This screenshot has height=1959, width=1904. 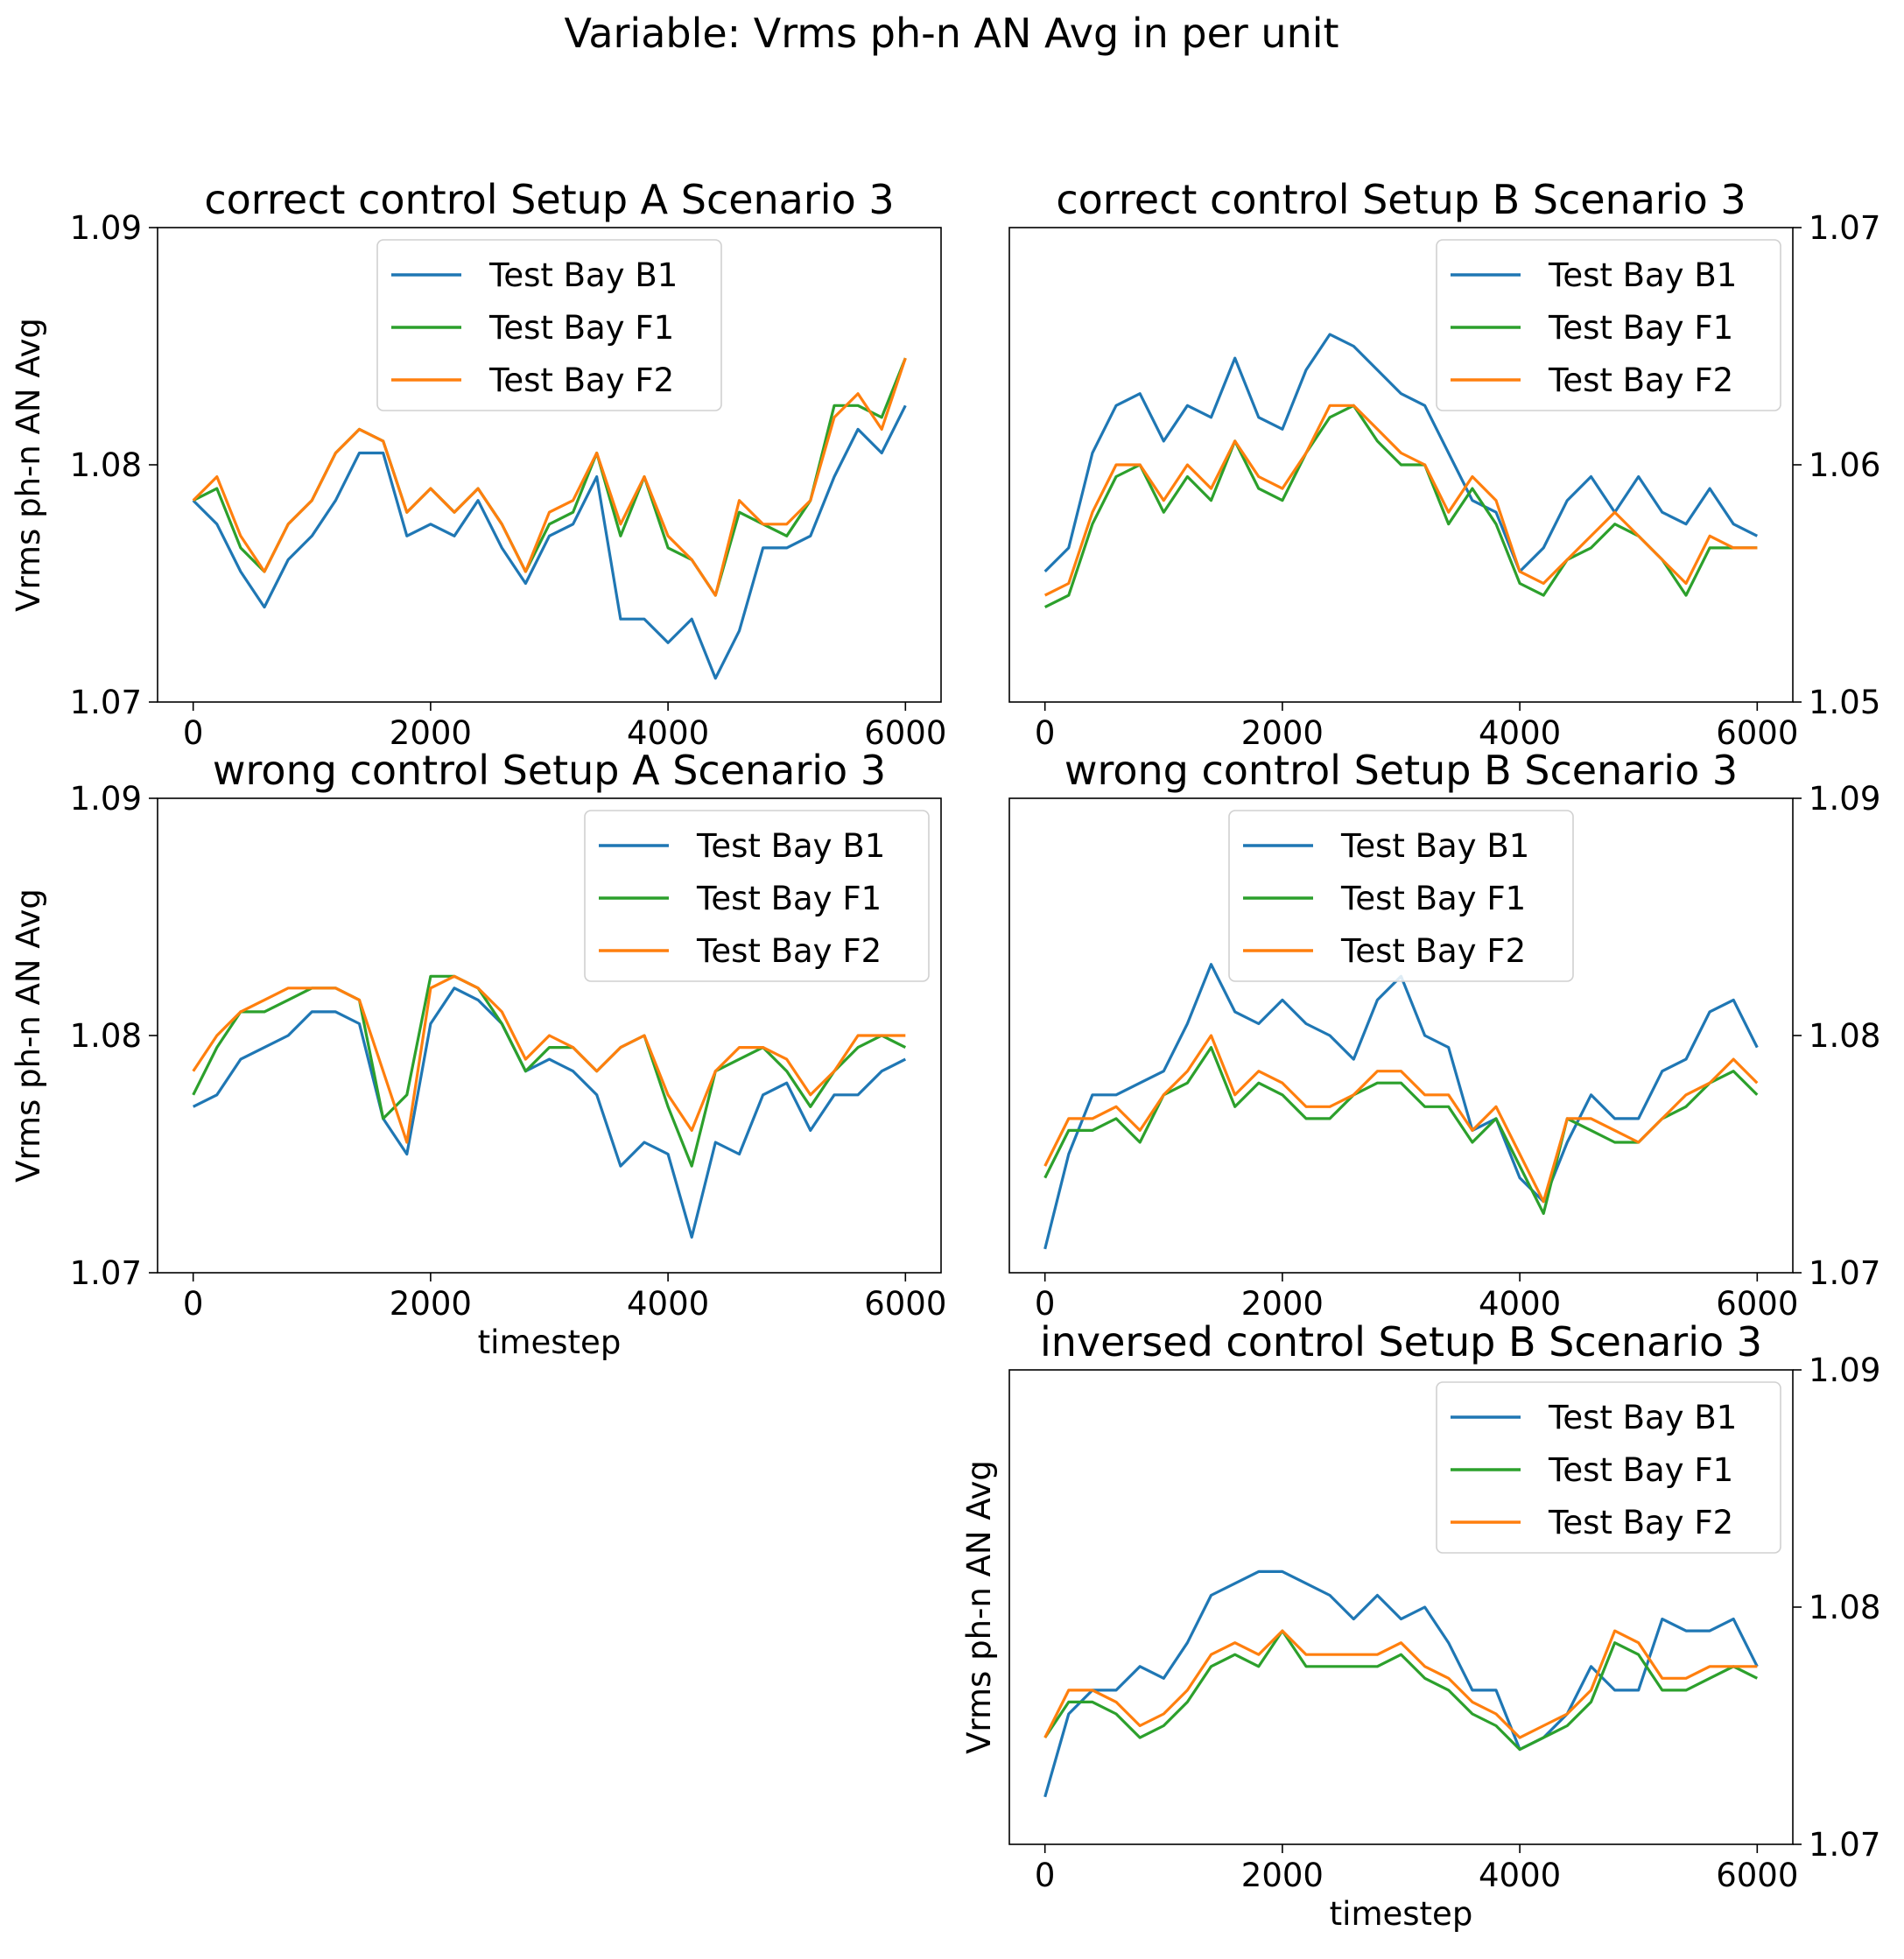 What do you see at coordinates (549, 199) in the screenshot?
I see `subplot-title: correct control Setup A Scenario 3` at bounding box center [549, 199].